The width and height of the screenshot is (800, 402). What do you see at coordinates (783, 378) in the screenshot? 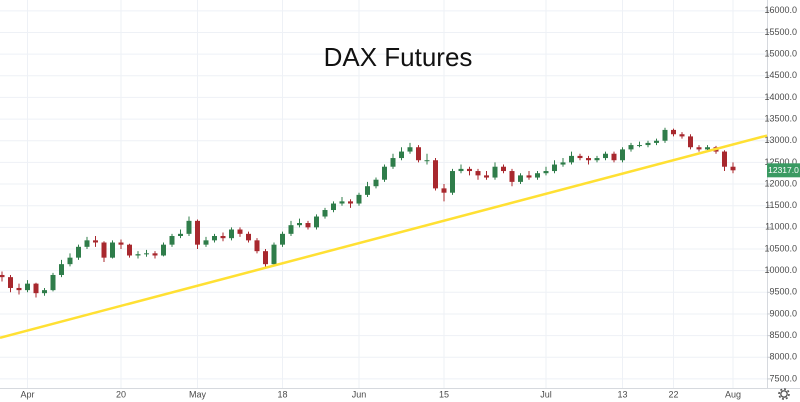
I see `y-tick-label: 7500.0` at bounding box center [783, 378].